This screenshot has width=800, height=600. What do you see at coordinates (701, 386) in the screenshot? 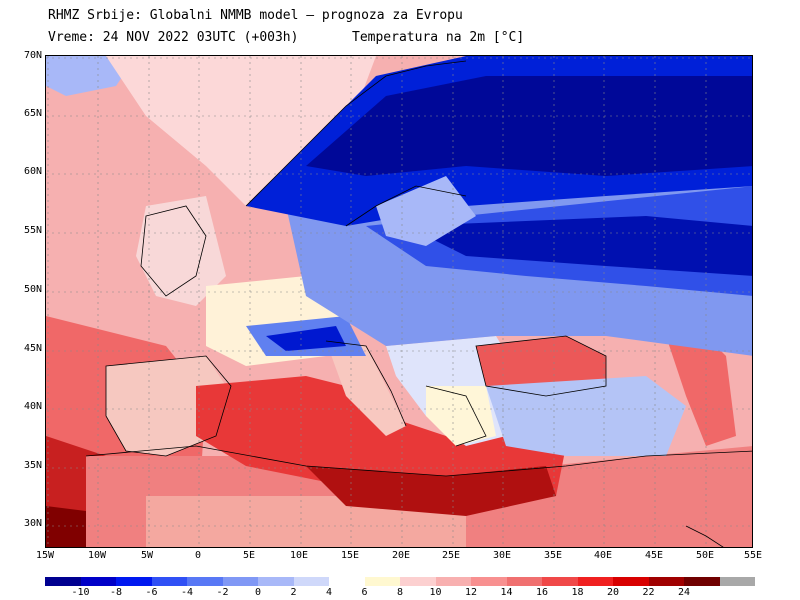
I see `caspian-sea` at bounding box center [701, 386].